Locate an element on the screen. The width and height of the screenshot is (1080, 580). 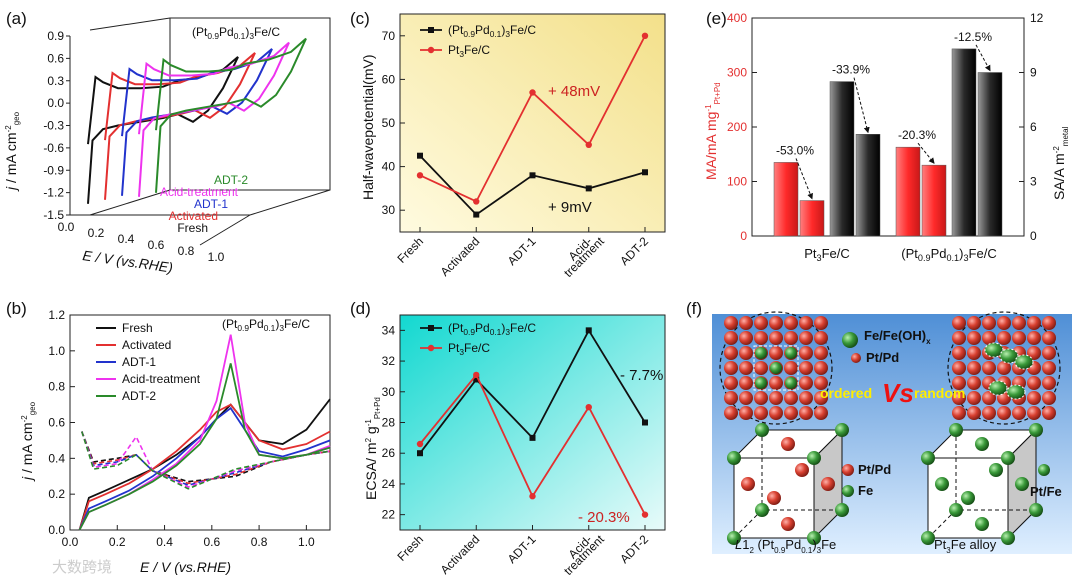
panel-b-title: (Pt0.9Pd0.1)3Fe/C is located at coordinates (266, 325).